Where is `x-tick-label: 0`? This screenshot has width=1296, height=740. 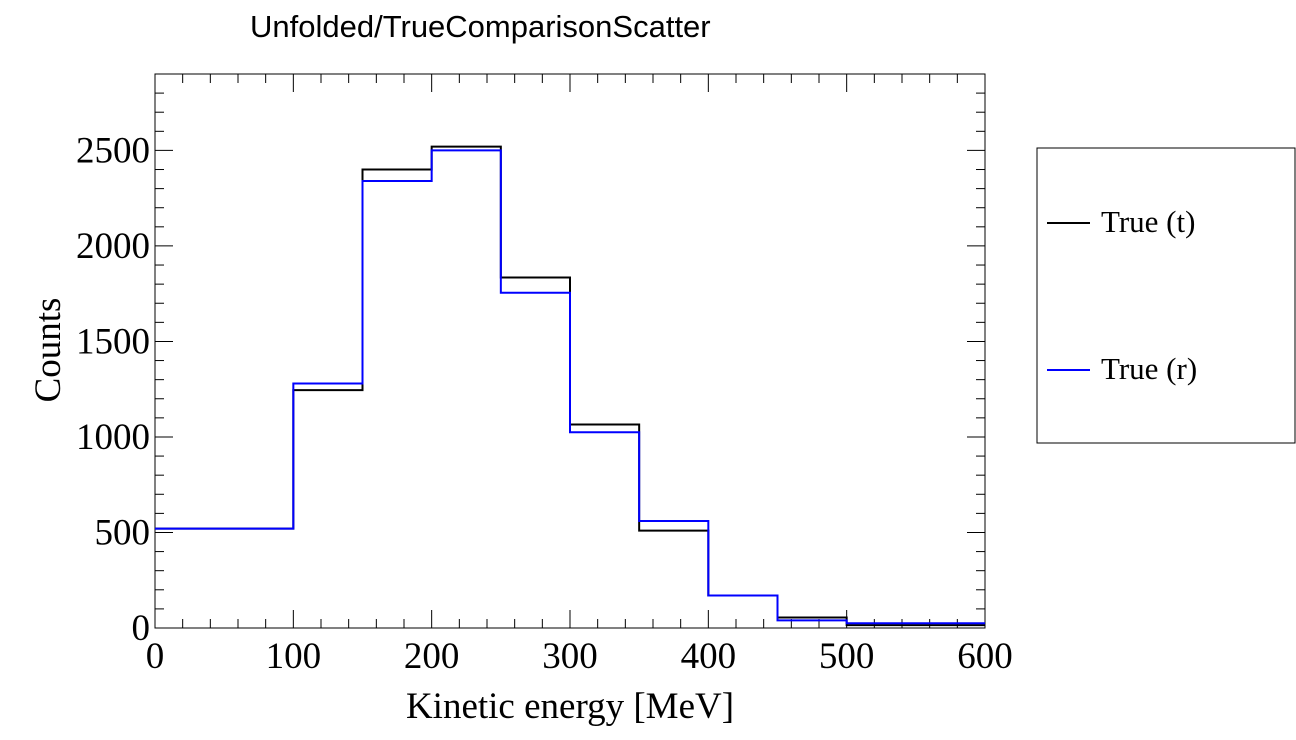
x-tick-label: 0 is located at coordinates (155, 656).